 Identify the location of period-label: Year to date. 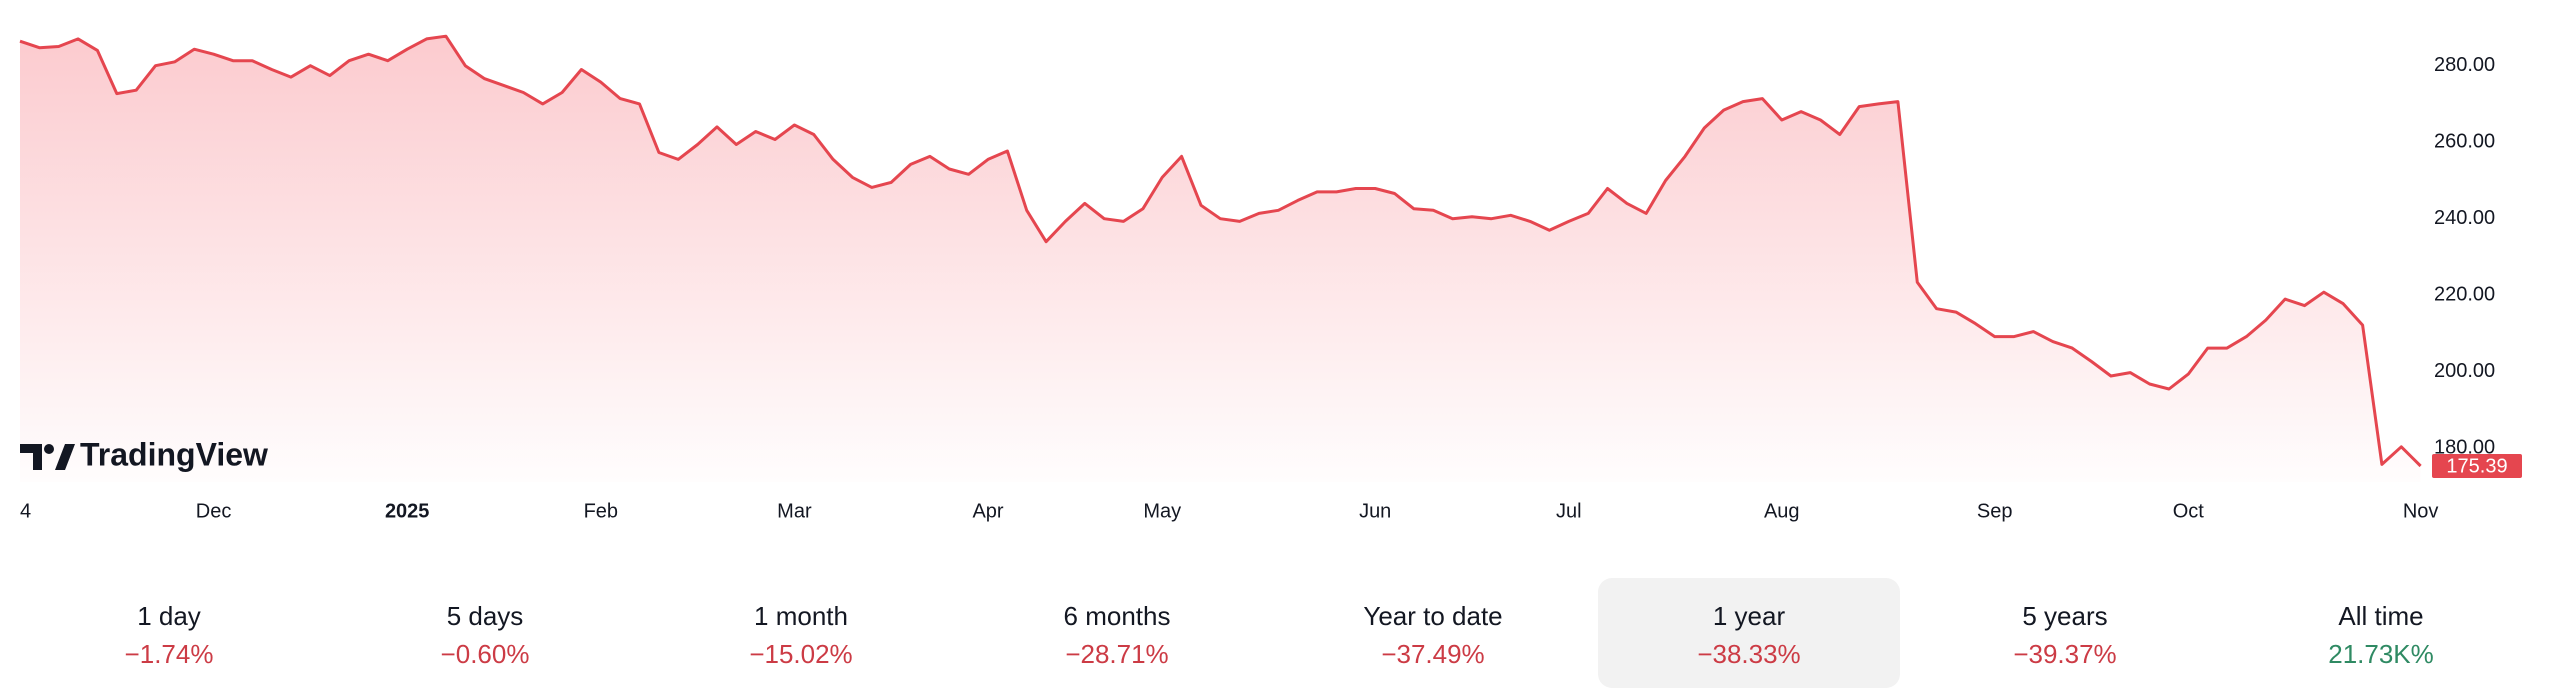
(1432, 616).